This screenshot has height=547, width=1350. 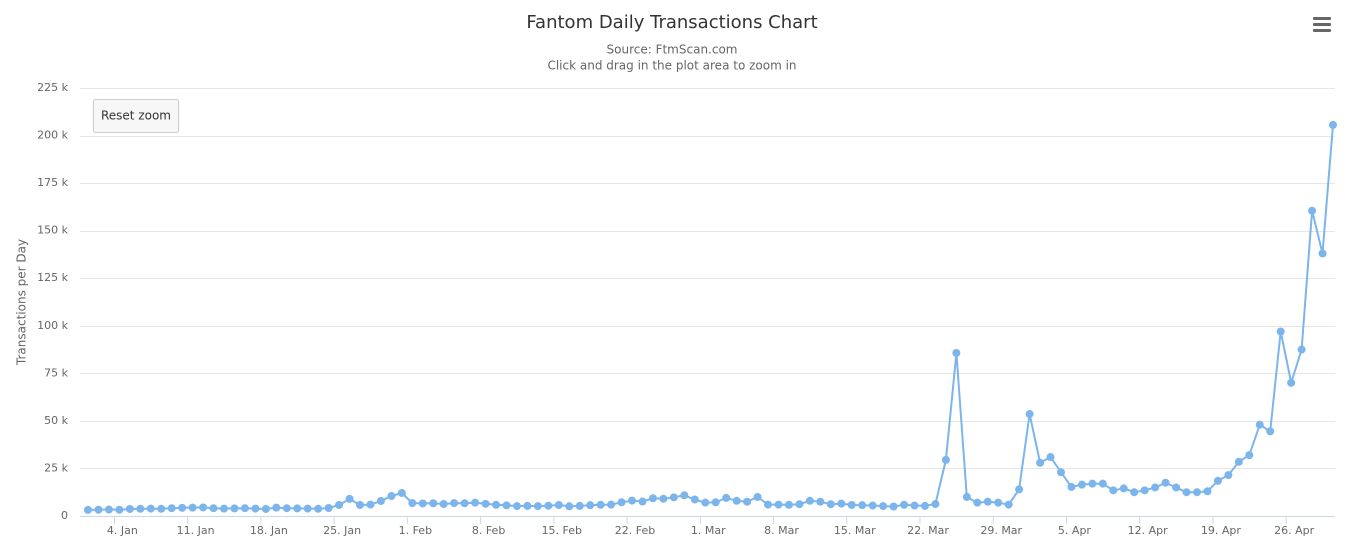 What do you see at coordinates (672, 50) in the screenshot?
I see `chart-subtitle: Source: FtmScan.com` at bounding box center [672, 50].